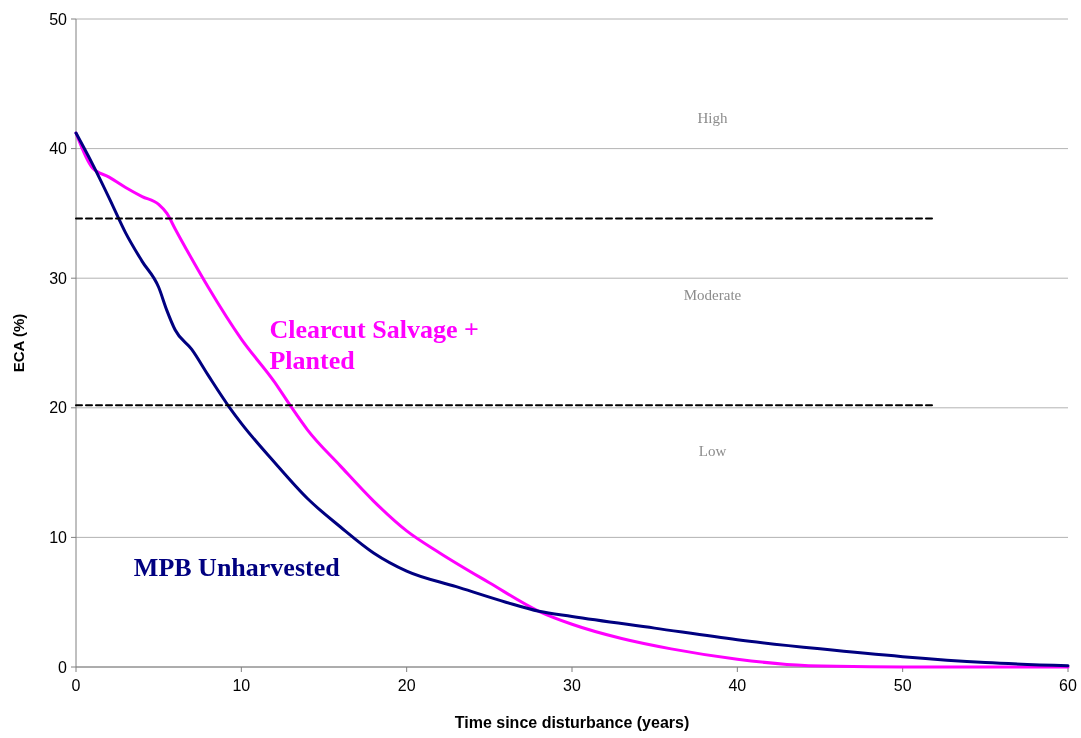  I want to click on x-axis-title: Time since disturbance (years), so click(572, 722).